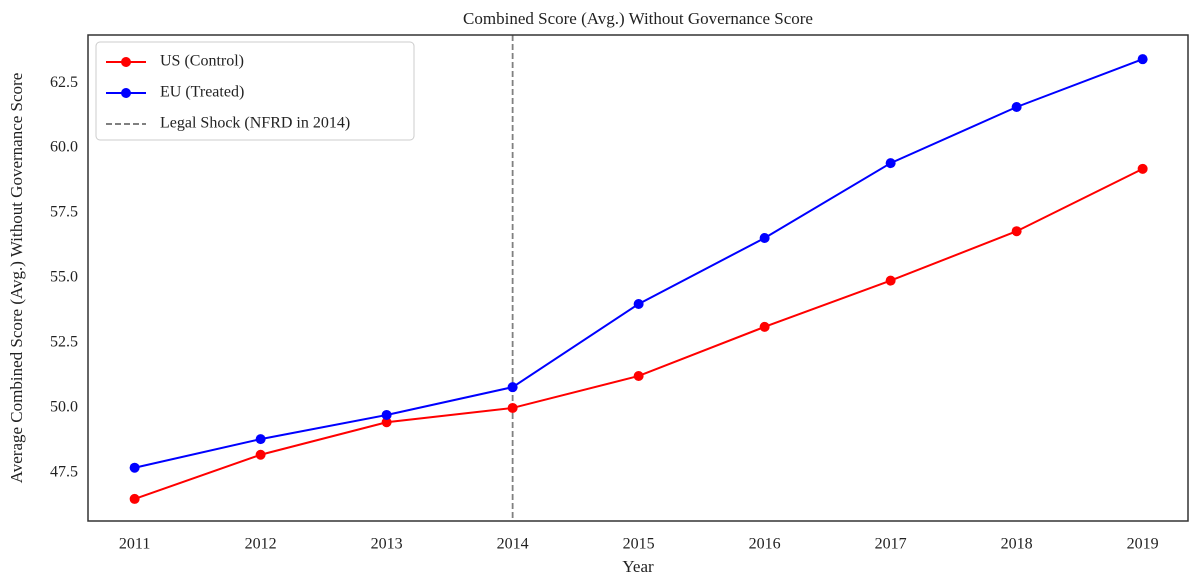 This screenshot has height=579, width=1198. Describe the element at coordinates (638, 566) in the screenshot. I see `x-axis-label: Year` at that location.